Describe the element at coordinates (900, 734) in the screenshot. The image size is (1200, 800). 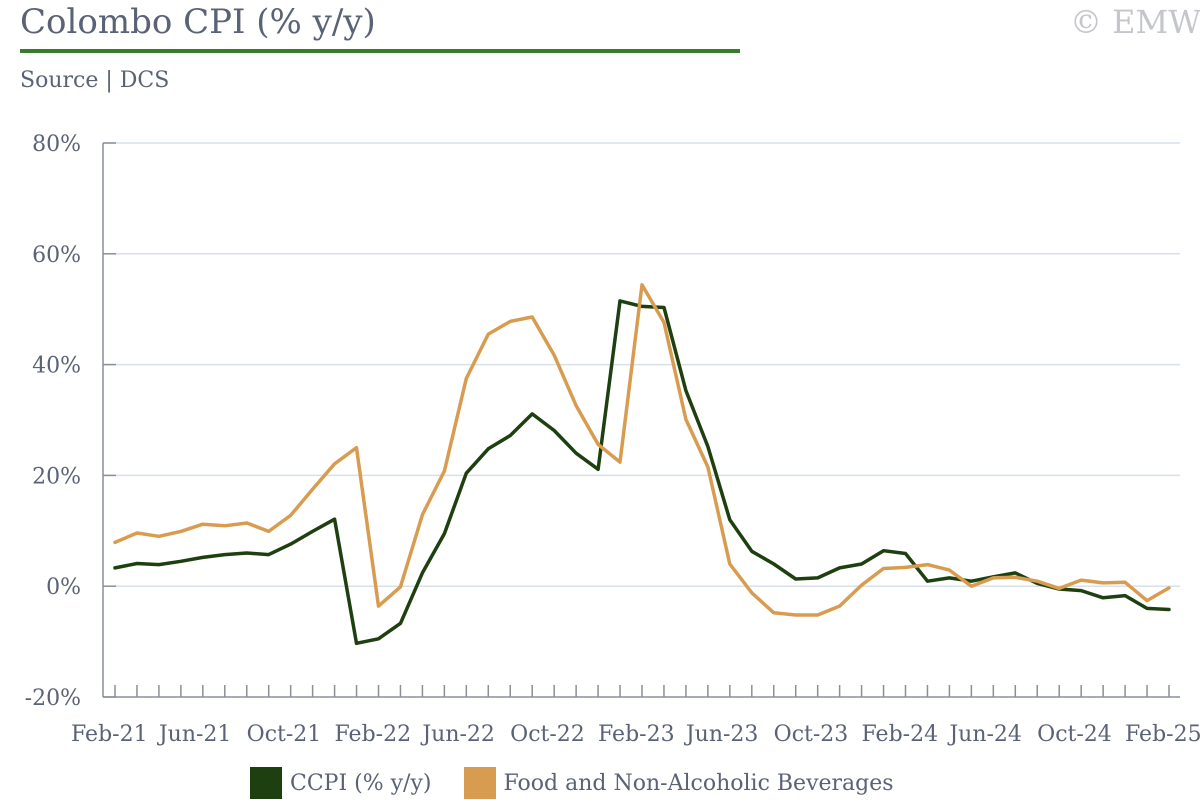
I see `x-tick-label: Feb-24` at that location.